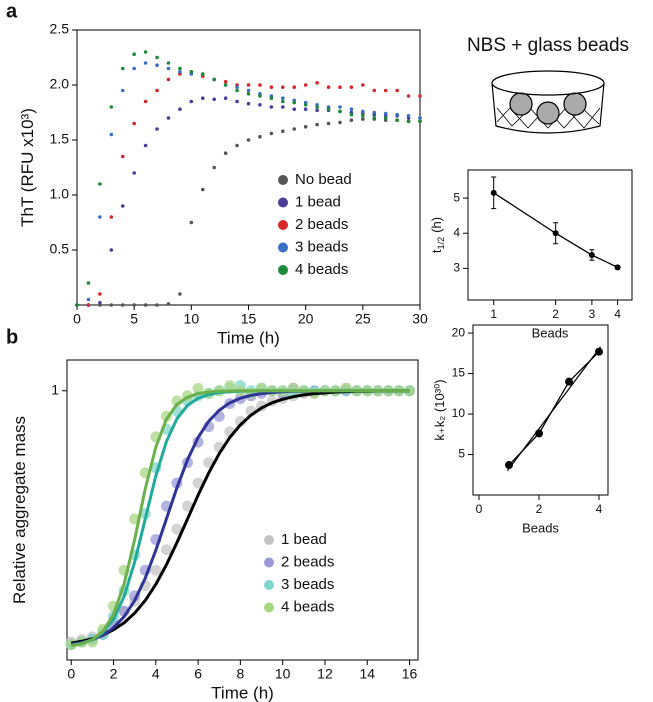 The height and width of the screenshot is (702, 653). I want to click on x-tick-label: 6, so click(198, 674).